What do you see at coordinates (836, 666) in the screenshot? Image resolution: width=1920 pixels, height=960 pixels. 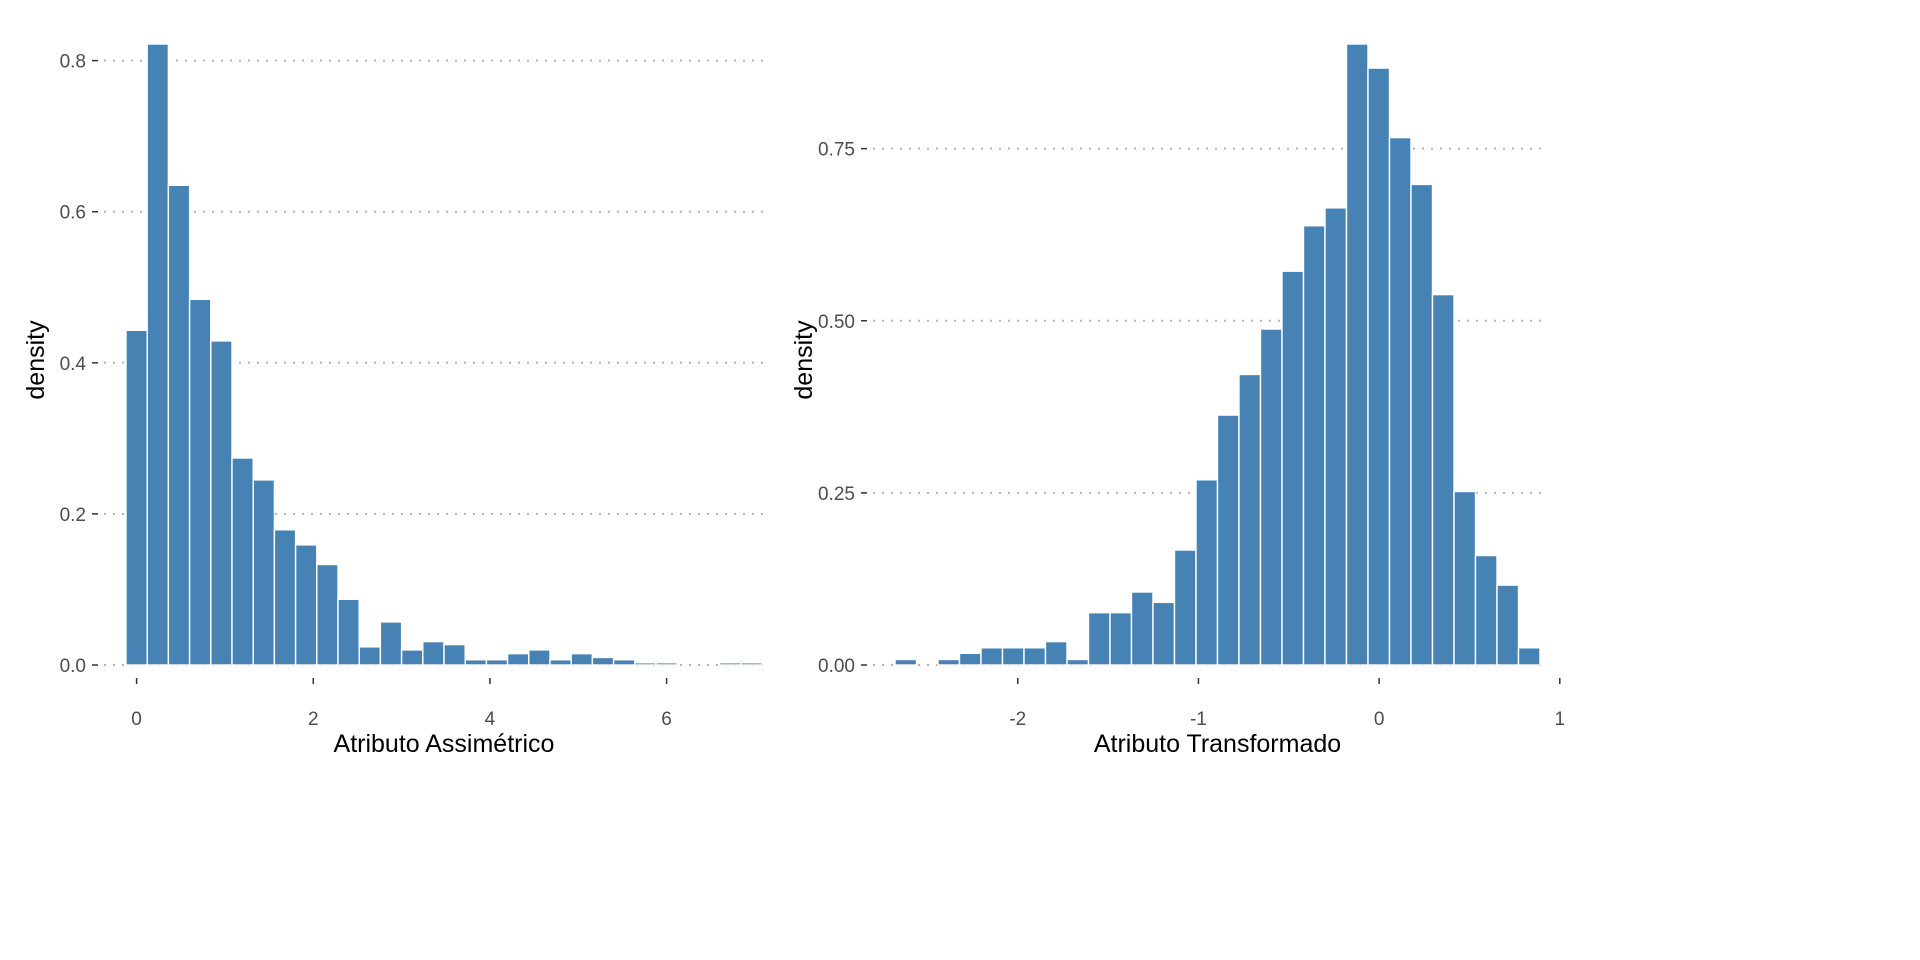 I see `y-tick-label: 0.00` at bounding box center [836, 666].